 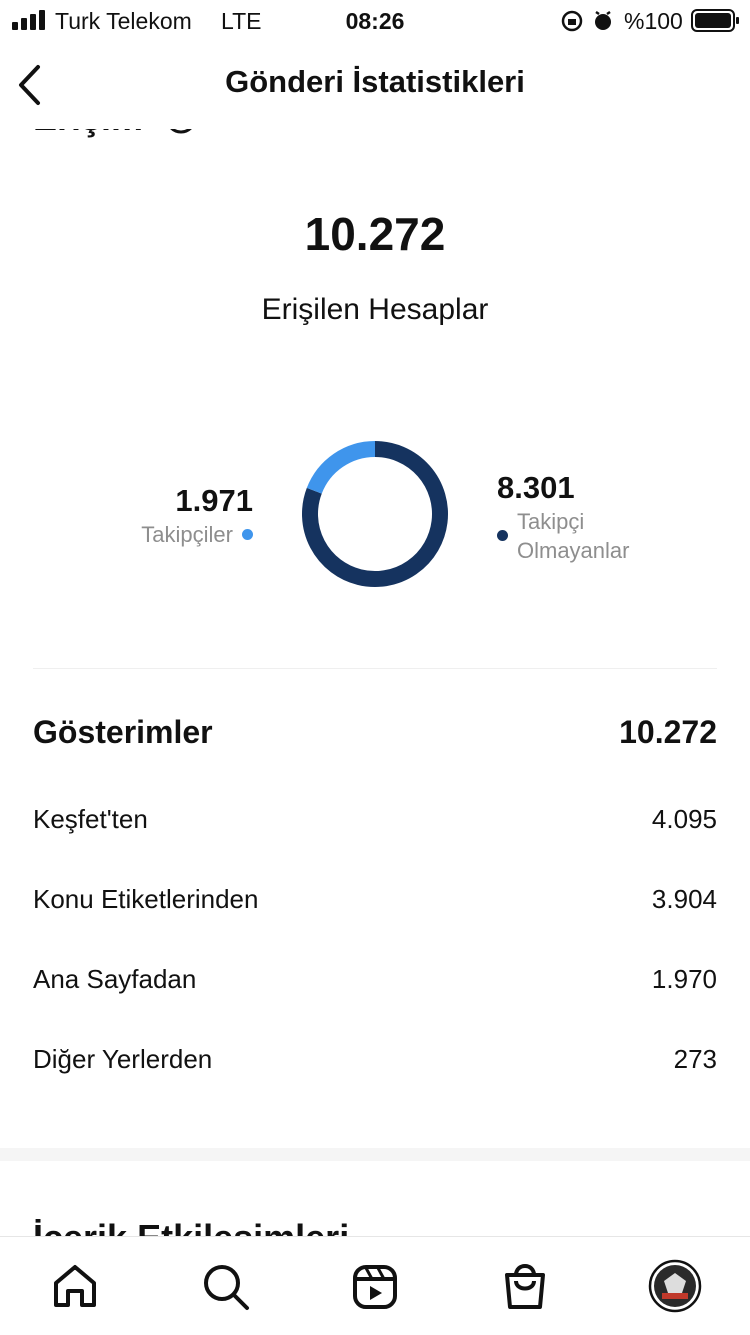 What do you see at coordinates (695, 1059) in the screenshot?
I see `source-value: 273` at bounding box center [695, 1059].